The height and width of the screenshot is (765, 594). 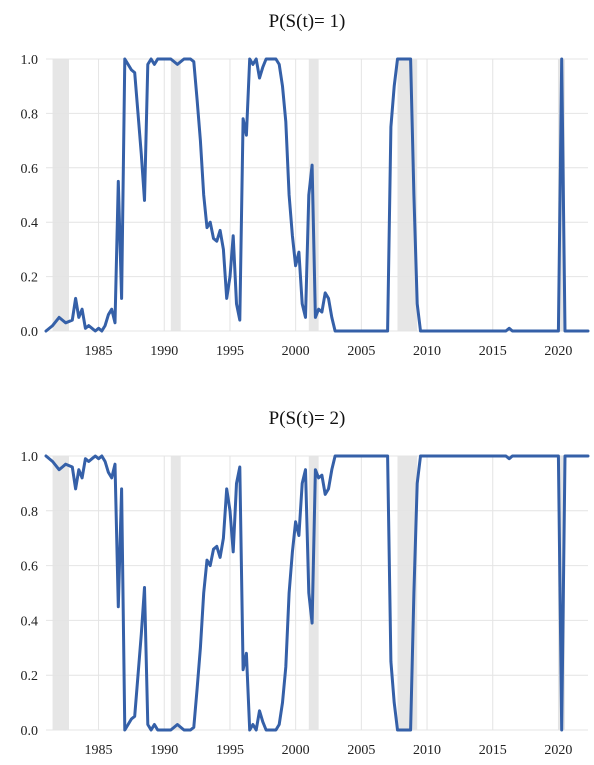 I want to click on chart-title: P(S(t)= 2), so click(x=307, y=418).